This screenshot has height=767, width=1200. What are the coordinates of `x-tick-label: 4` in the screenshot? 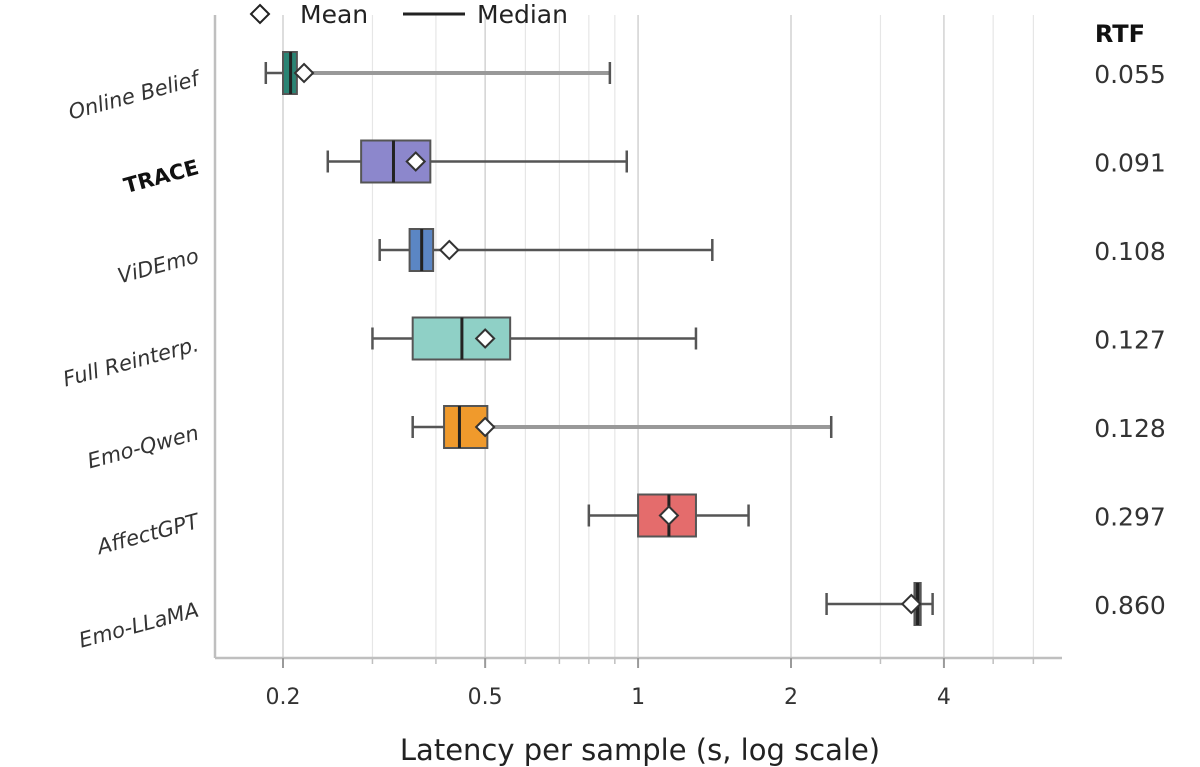 It's located at (944, 697).